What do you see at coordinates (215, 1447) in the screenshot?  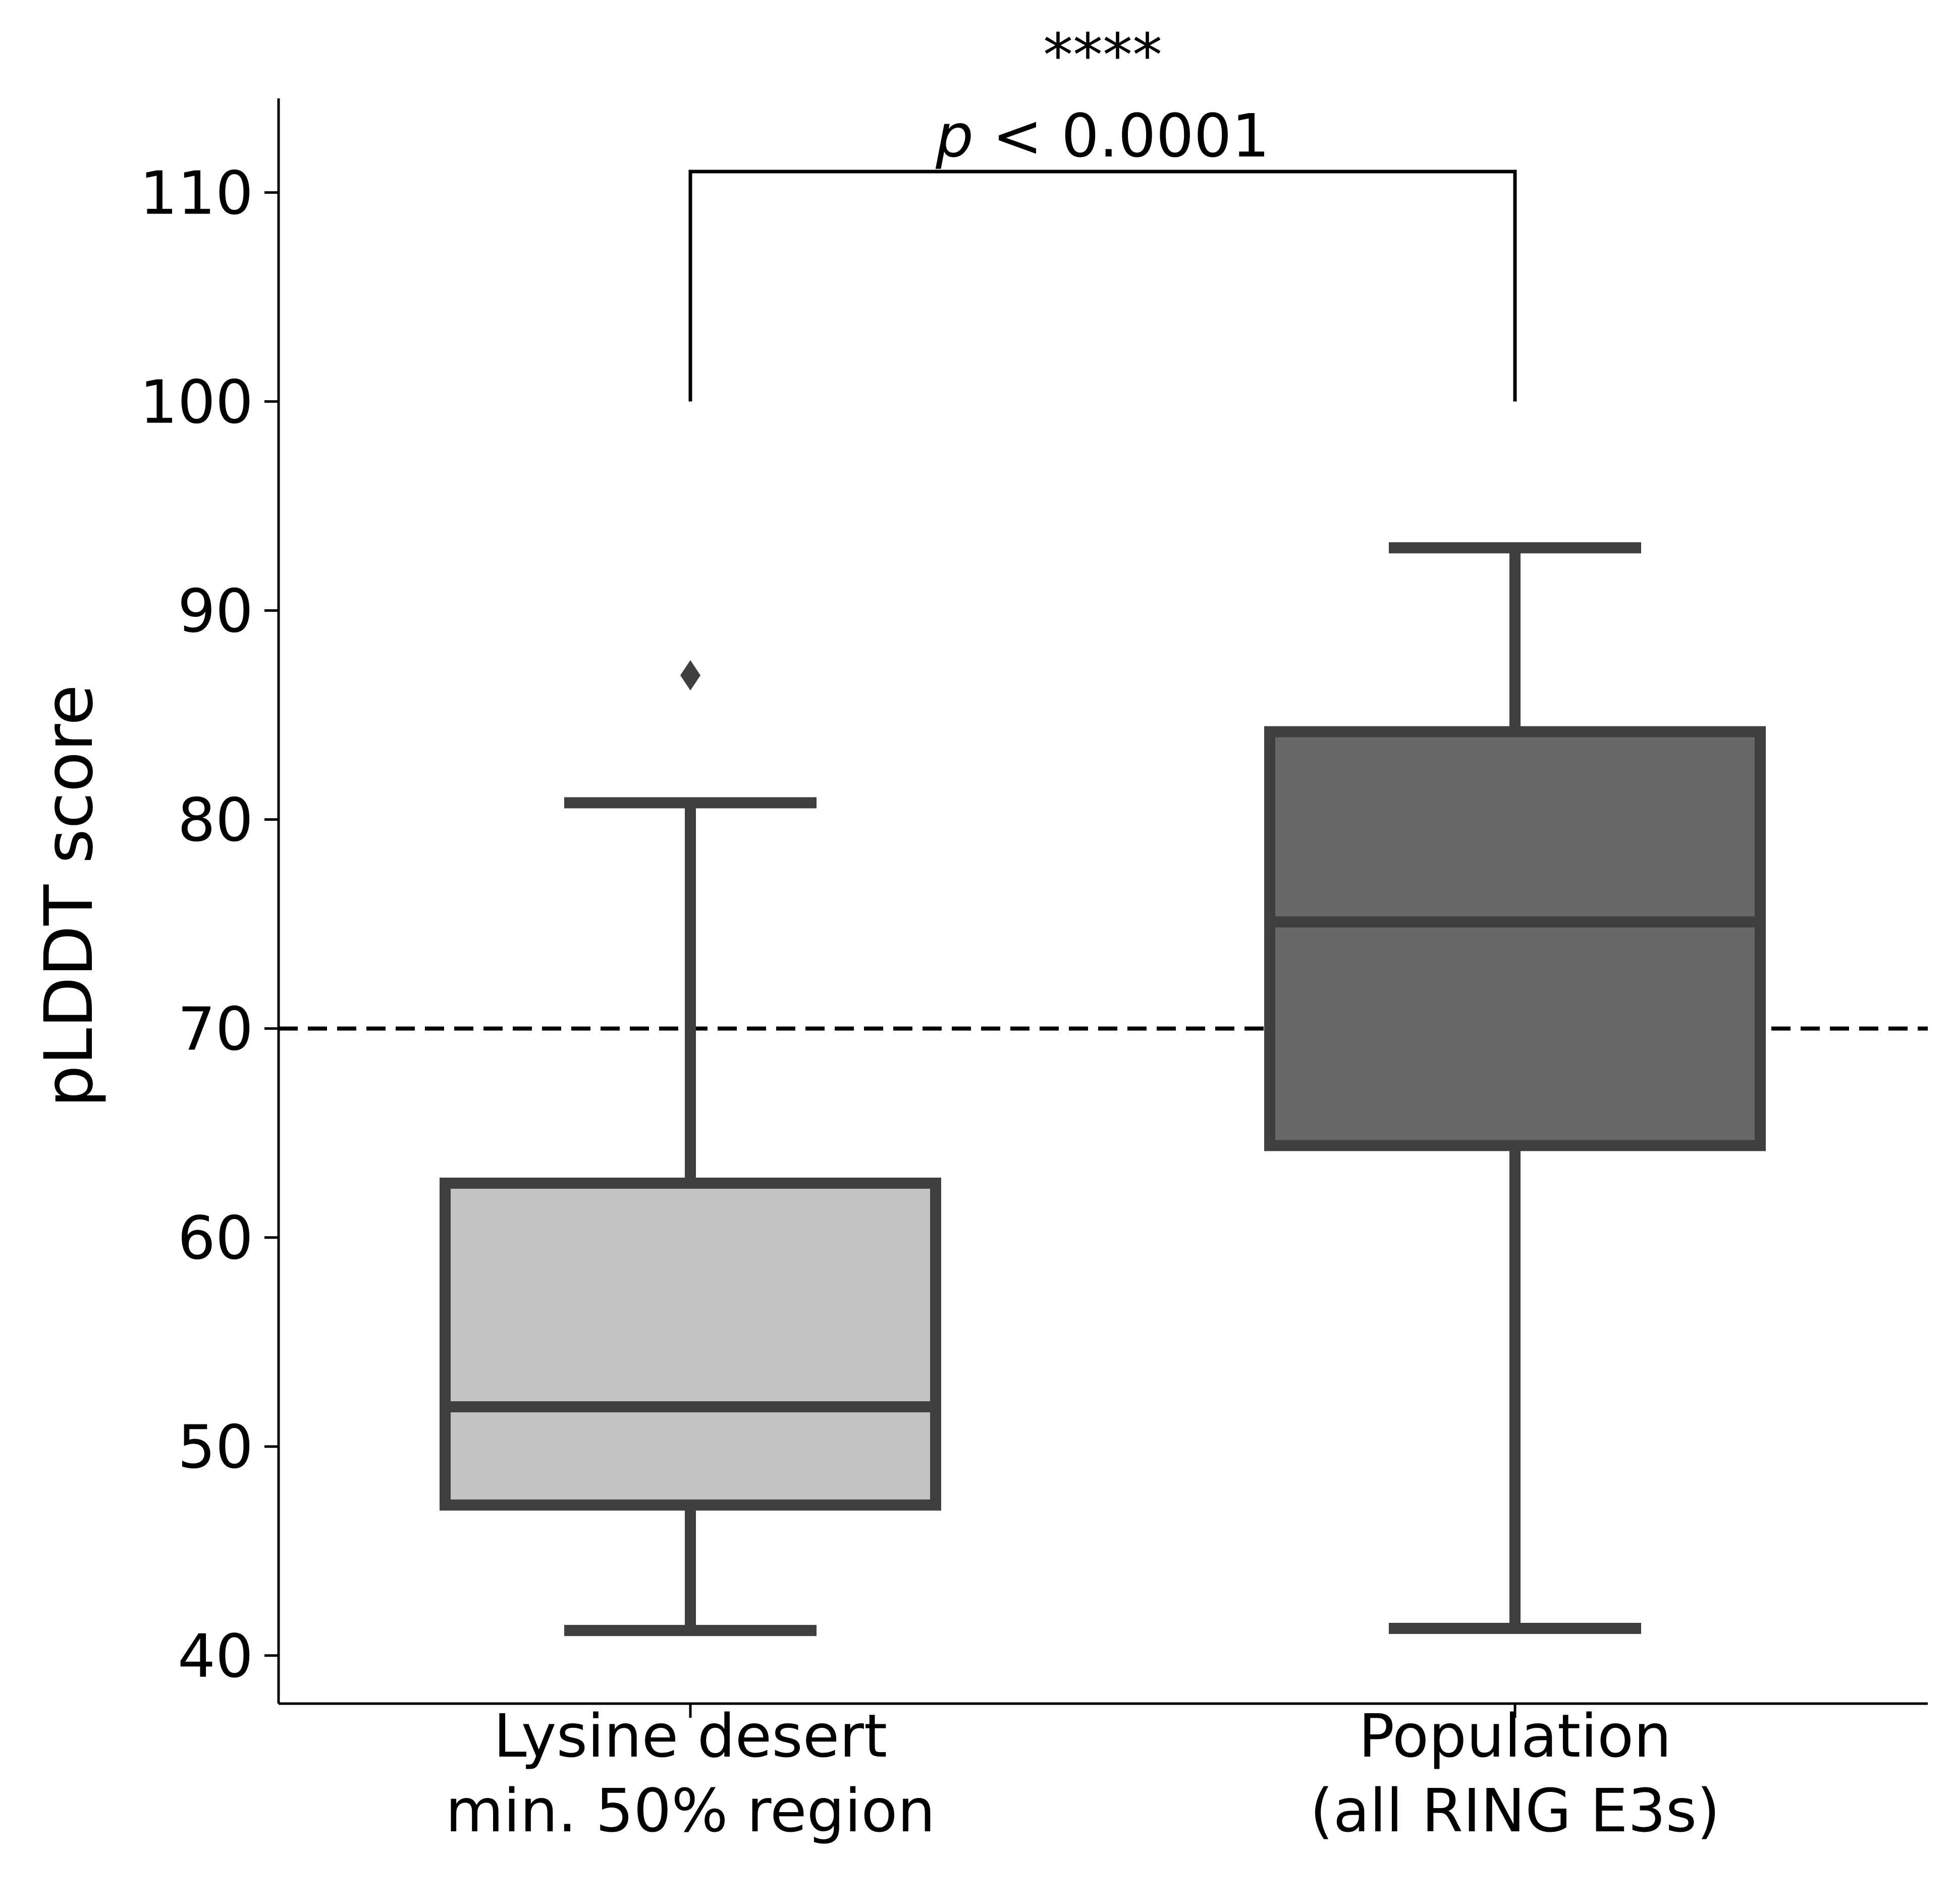 I see `y-tick-label: 50` at bounding box center [215, 1447].